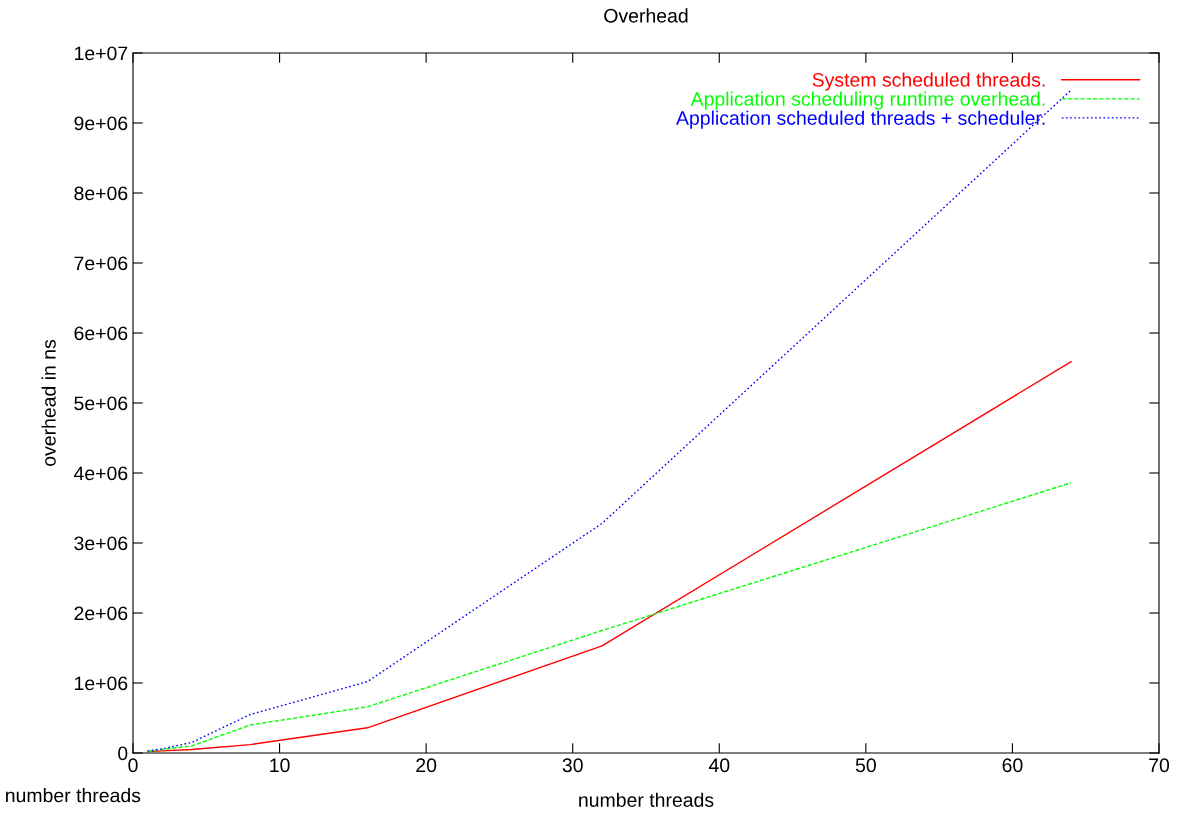 This screenshot has height=824, width=1187. What do you see at coordinates (865, 765) in the screenshot?
I see `x-tick-label: 50` at bounding box center [865, 765].